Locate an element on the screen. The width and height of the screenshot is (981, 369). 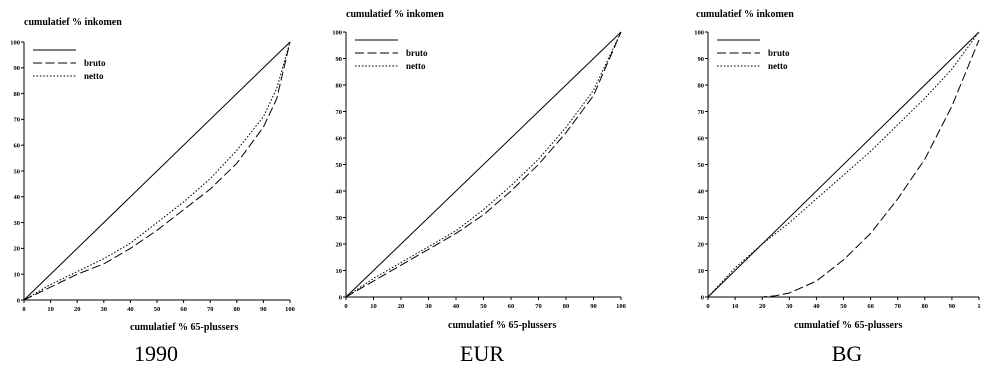
chart-caption: 1990 is located at coordinates (156, 353).